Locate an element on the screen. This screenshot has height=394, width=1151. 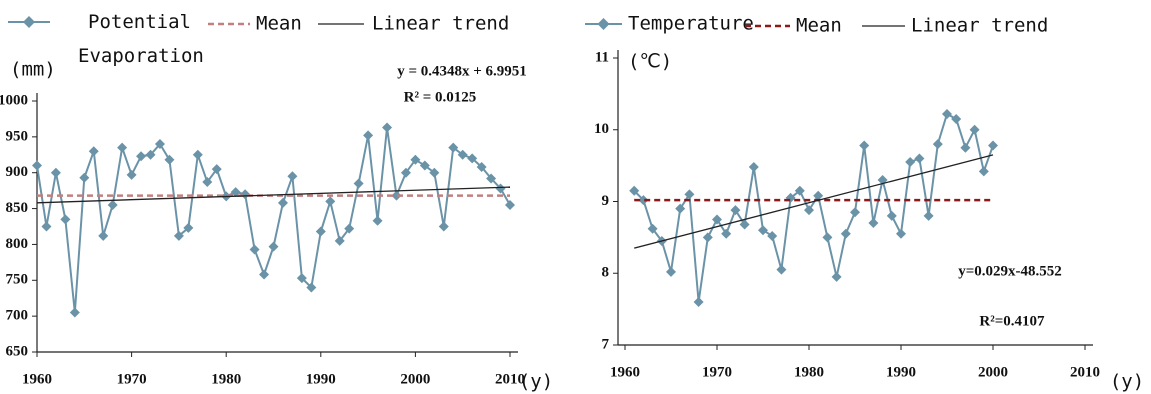
y-tick-label: 900 is located at coordinates (17, 172).